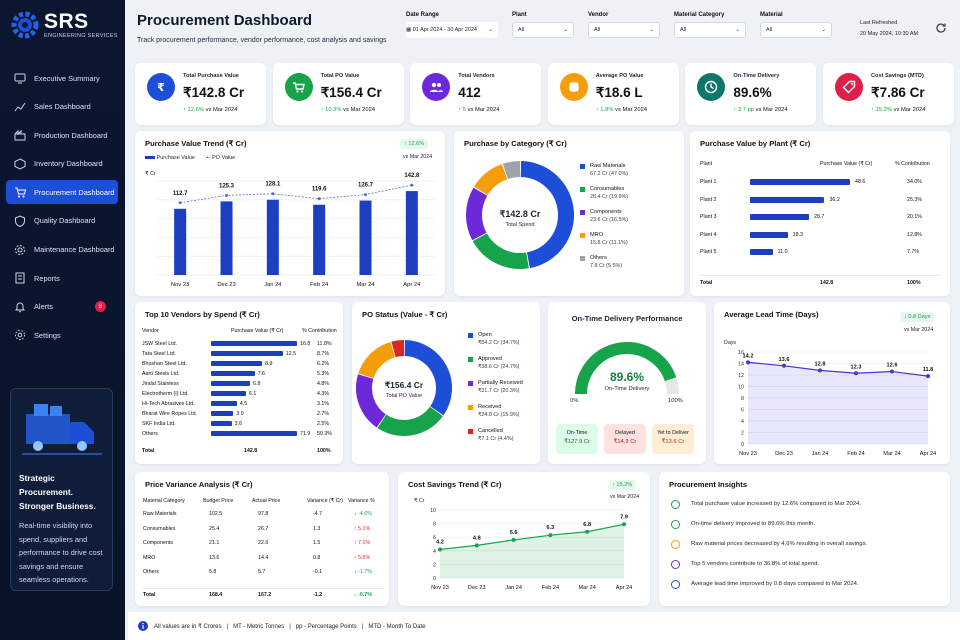 The image size is (960, 640). Describe the element at coordinates (823, 30) in the screenshot. I see `chevron-down-icon: ⌄` at that location.